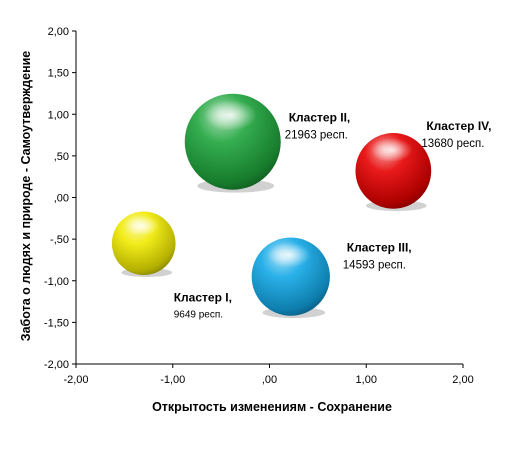 The height and width of the screenshot is (449, 507). Describe the element at coordinates (172, 380) in the screenshot. I see `x-tick-label: -1,00` at that location.